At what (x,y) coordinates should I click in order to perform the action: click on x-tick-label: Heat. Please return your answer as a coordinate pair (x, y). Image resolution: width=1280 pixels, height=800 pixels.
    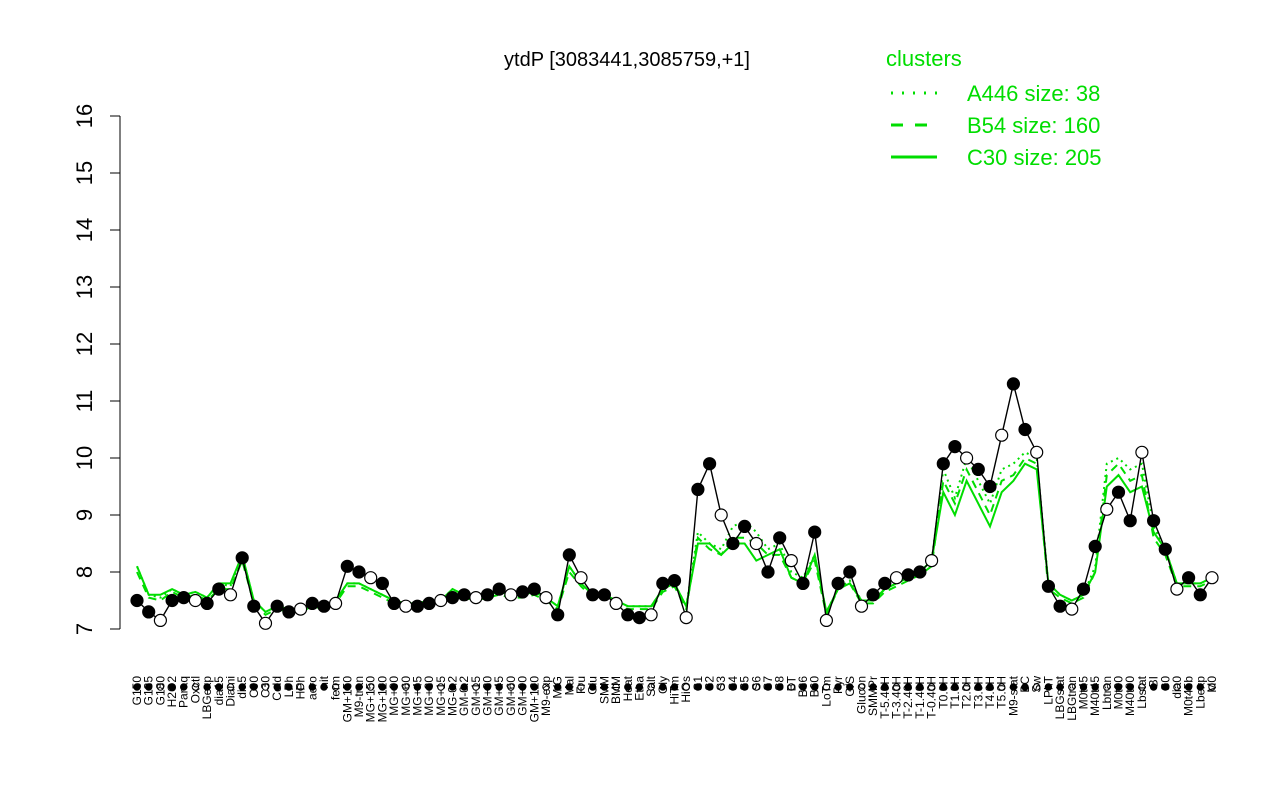
    Looking at the image, I should click on (628, 688).